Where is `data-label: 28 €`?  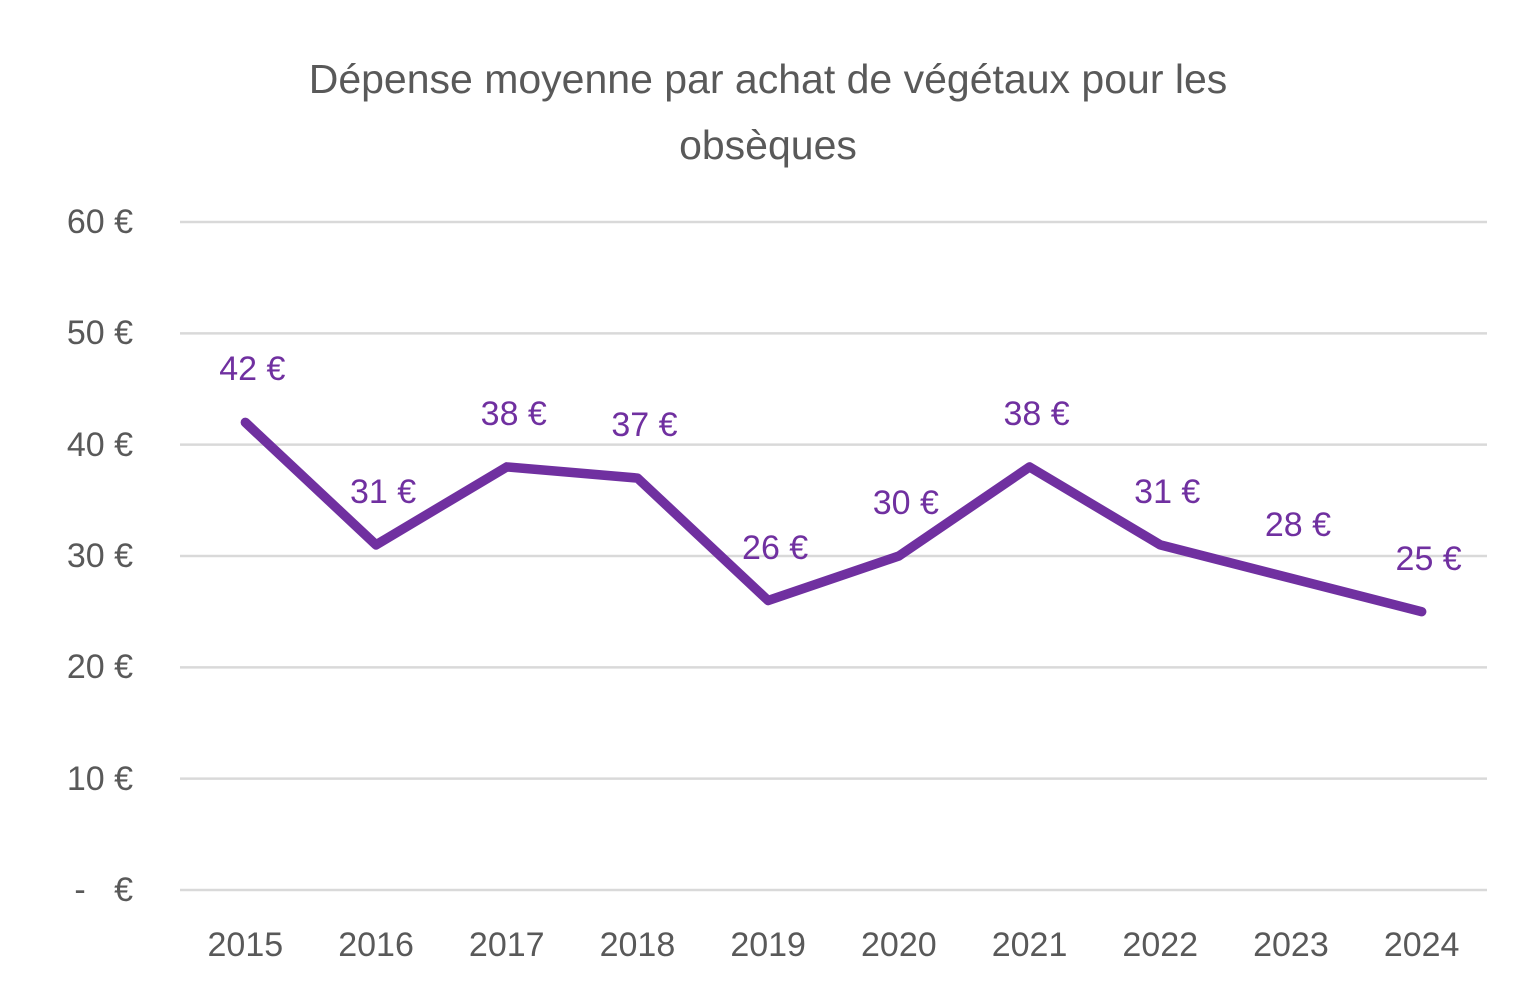 data-label: 28 € is located at coordinates (1298, 525).